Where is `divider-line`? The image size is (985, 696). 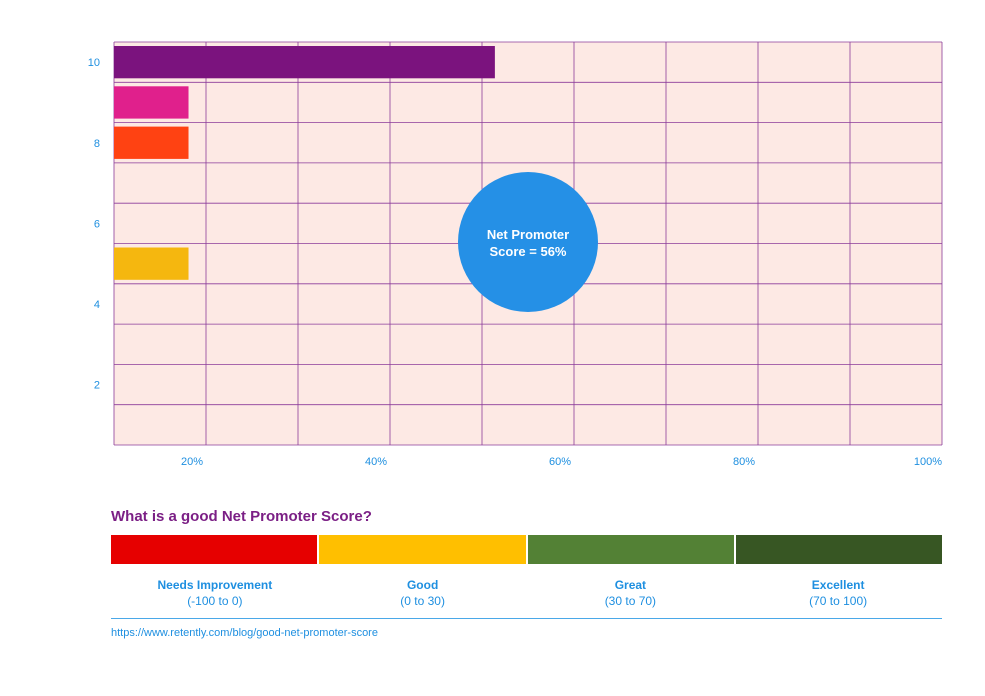
divider-line is located at coordinates (526, 618).